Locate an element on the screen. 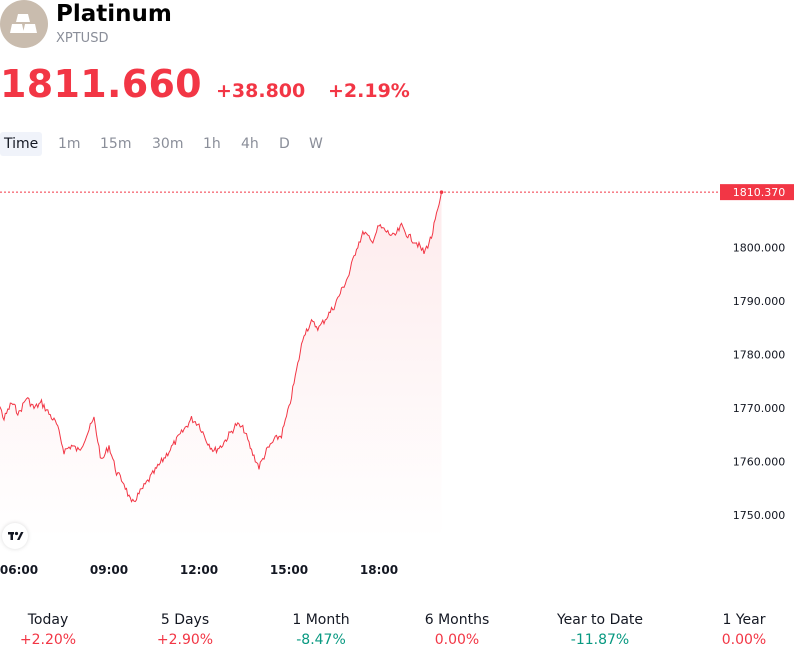 The image size is (800, 660). tab-1h: 1h is located at coordinates (212, 144).